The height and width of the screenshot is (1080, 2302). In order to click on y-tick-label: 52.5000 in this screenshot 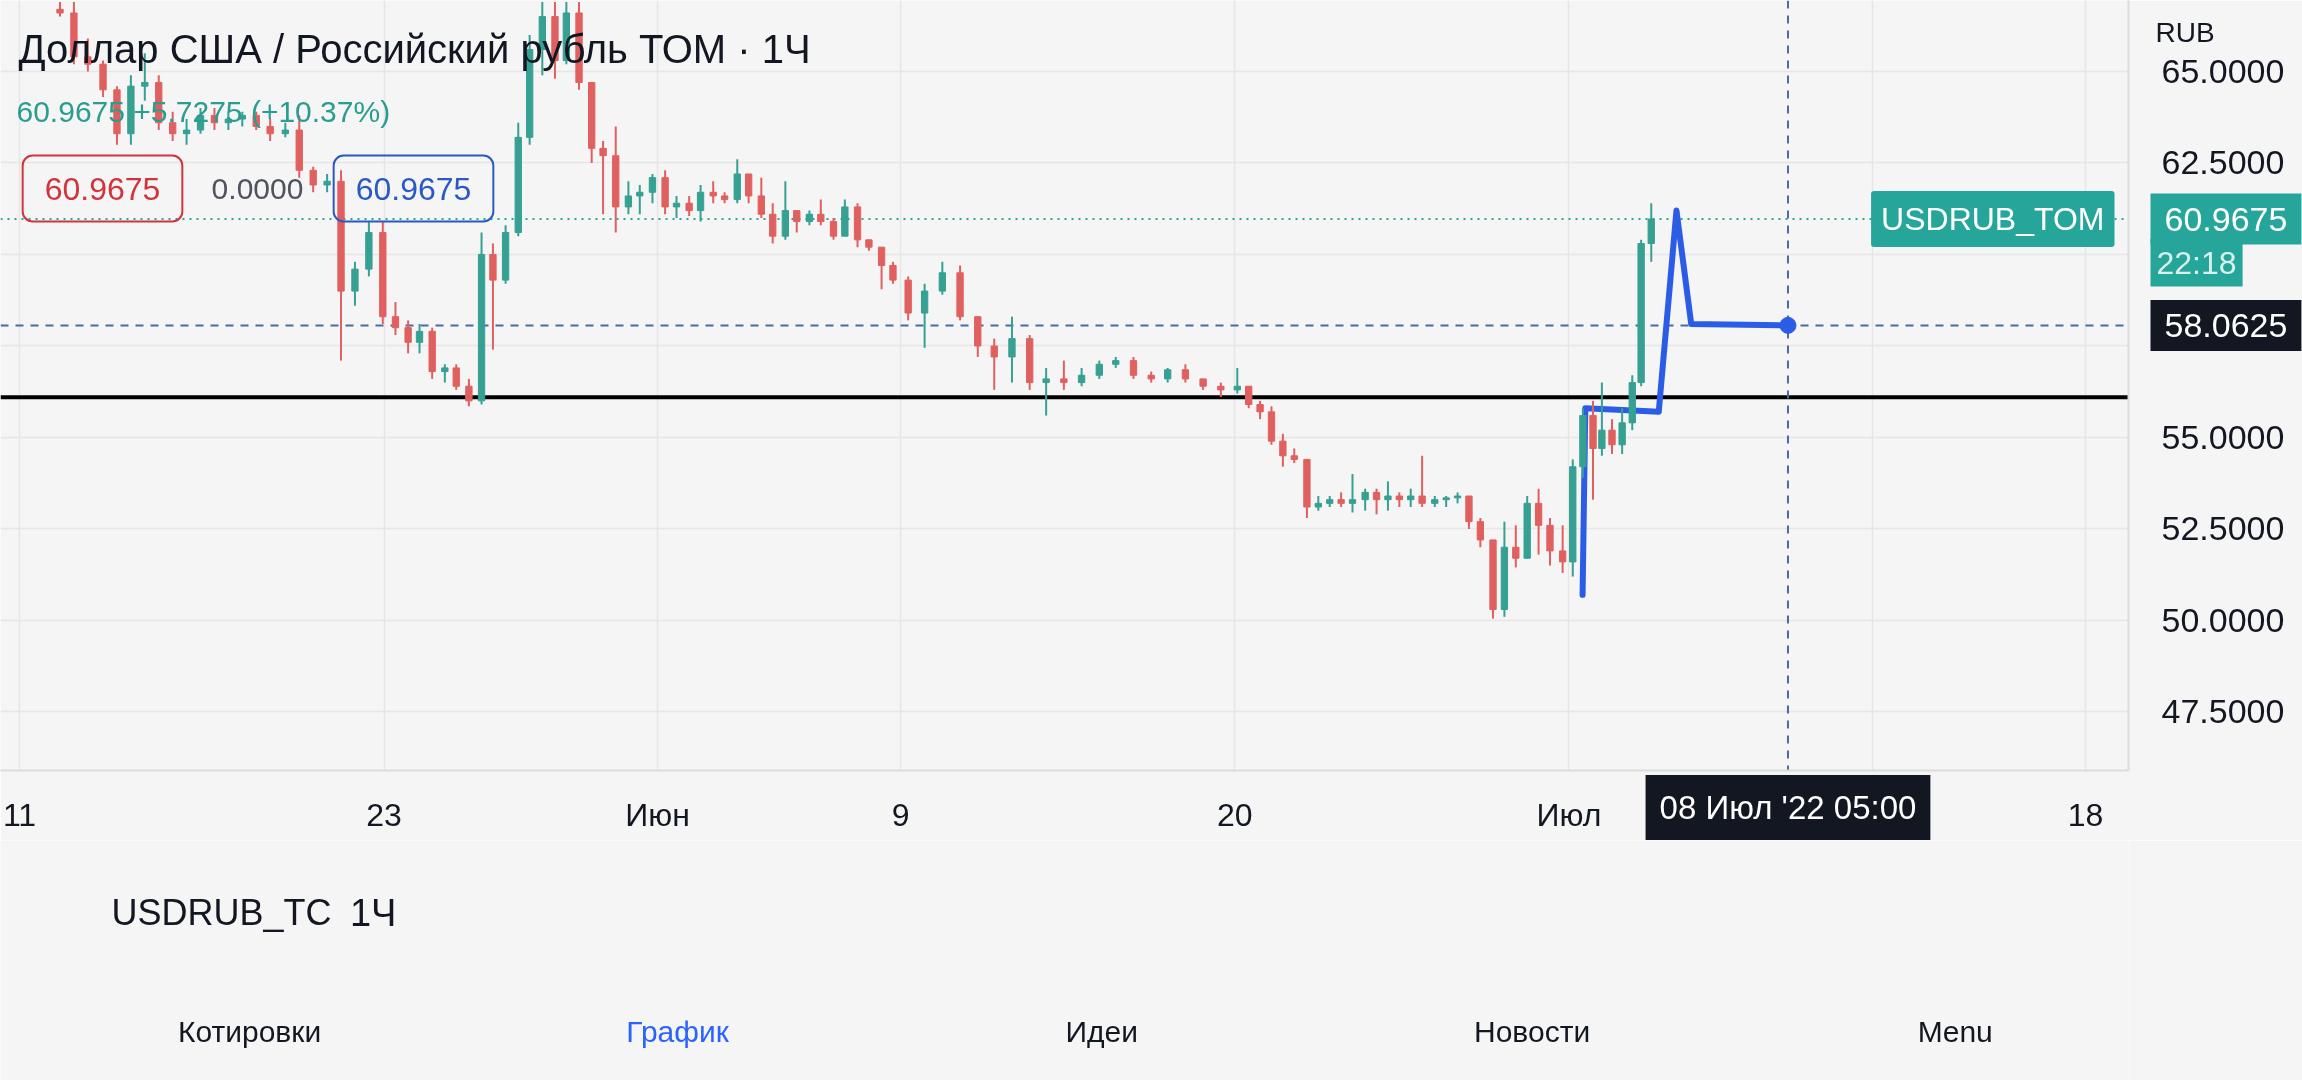, I will do `click(2223, 528)`.